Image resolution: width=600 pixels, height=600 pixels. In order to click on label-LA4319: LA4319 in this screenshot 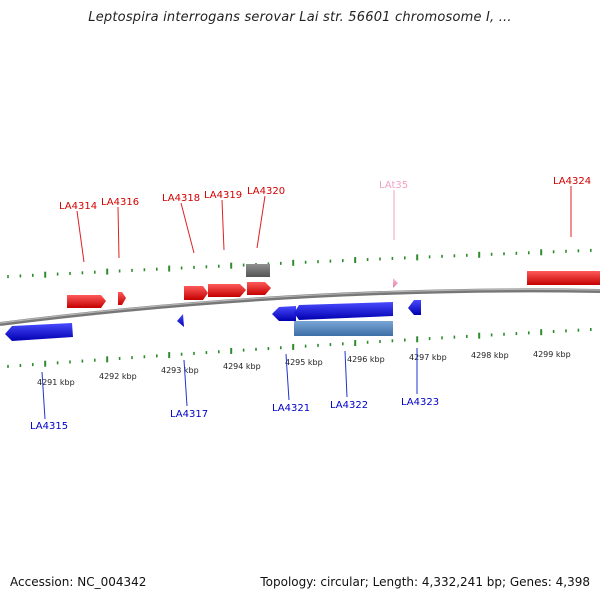, I will do `click(223, 195)`.